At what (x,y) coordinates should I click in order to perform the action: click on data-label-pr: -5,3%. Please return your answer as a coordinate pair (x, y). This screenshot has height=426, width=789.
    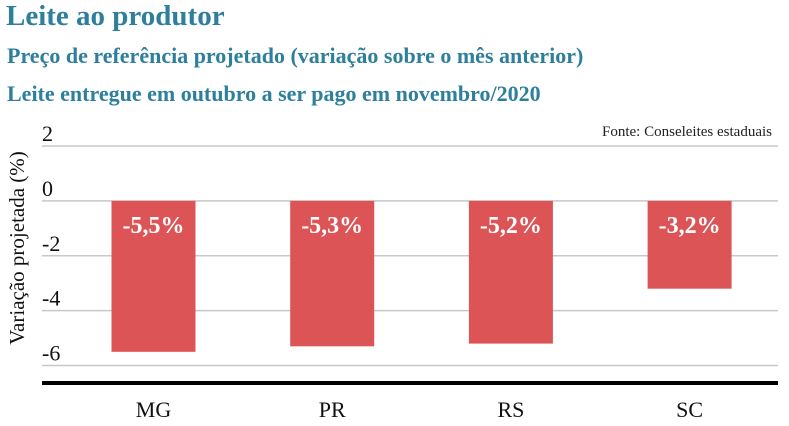
    Looking at the image, I should click on (332, 226).